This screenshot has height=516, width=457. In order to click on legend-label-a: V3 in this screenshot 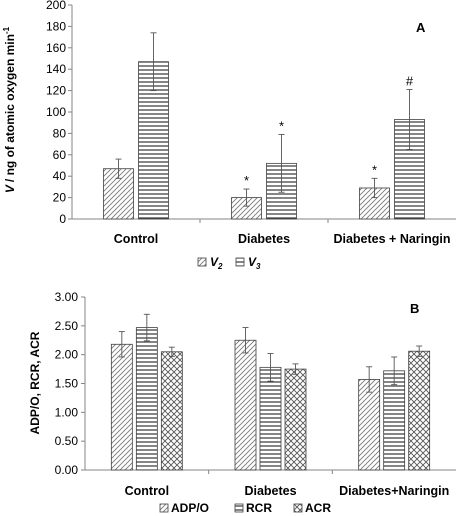, I will do `click(254, 263)`.